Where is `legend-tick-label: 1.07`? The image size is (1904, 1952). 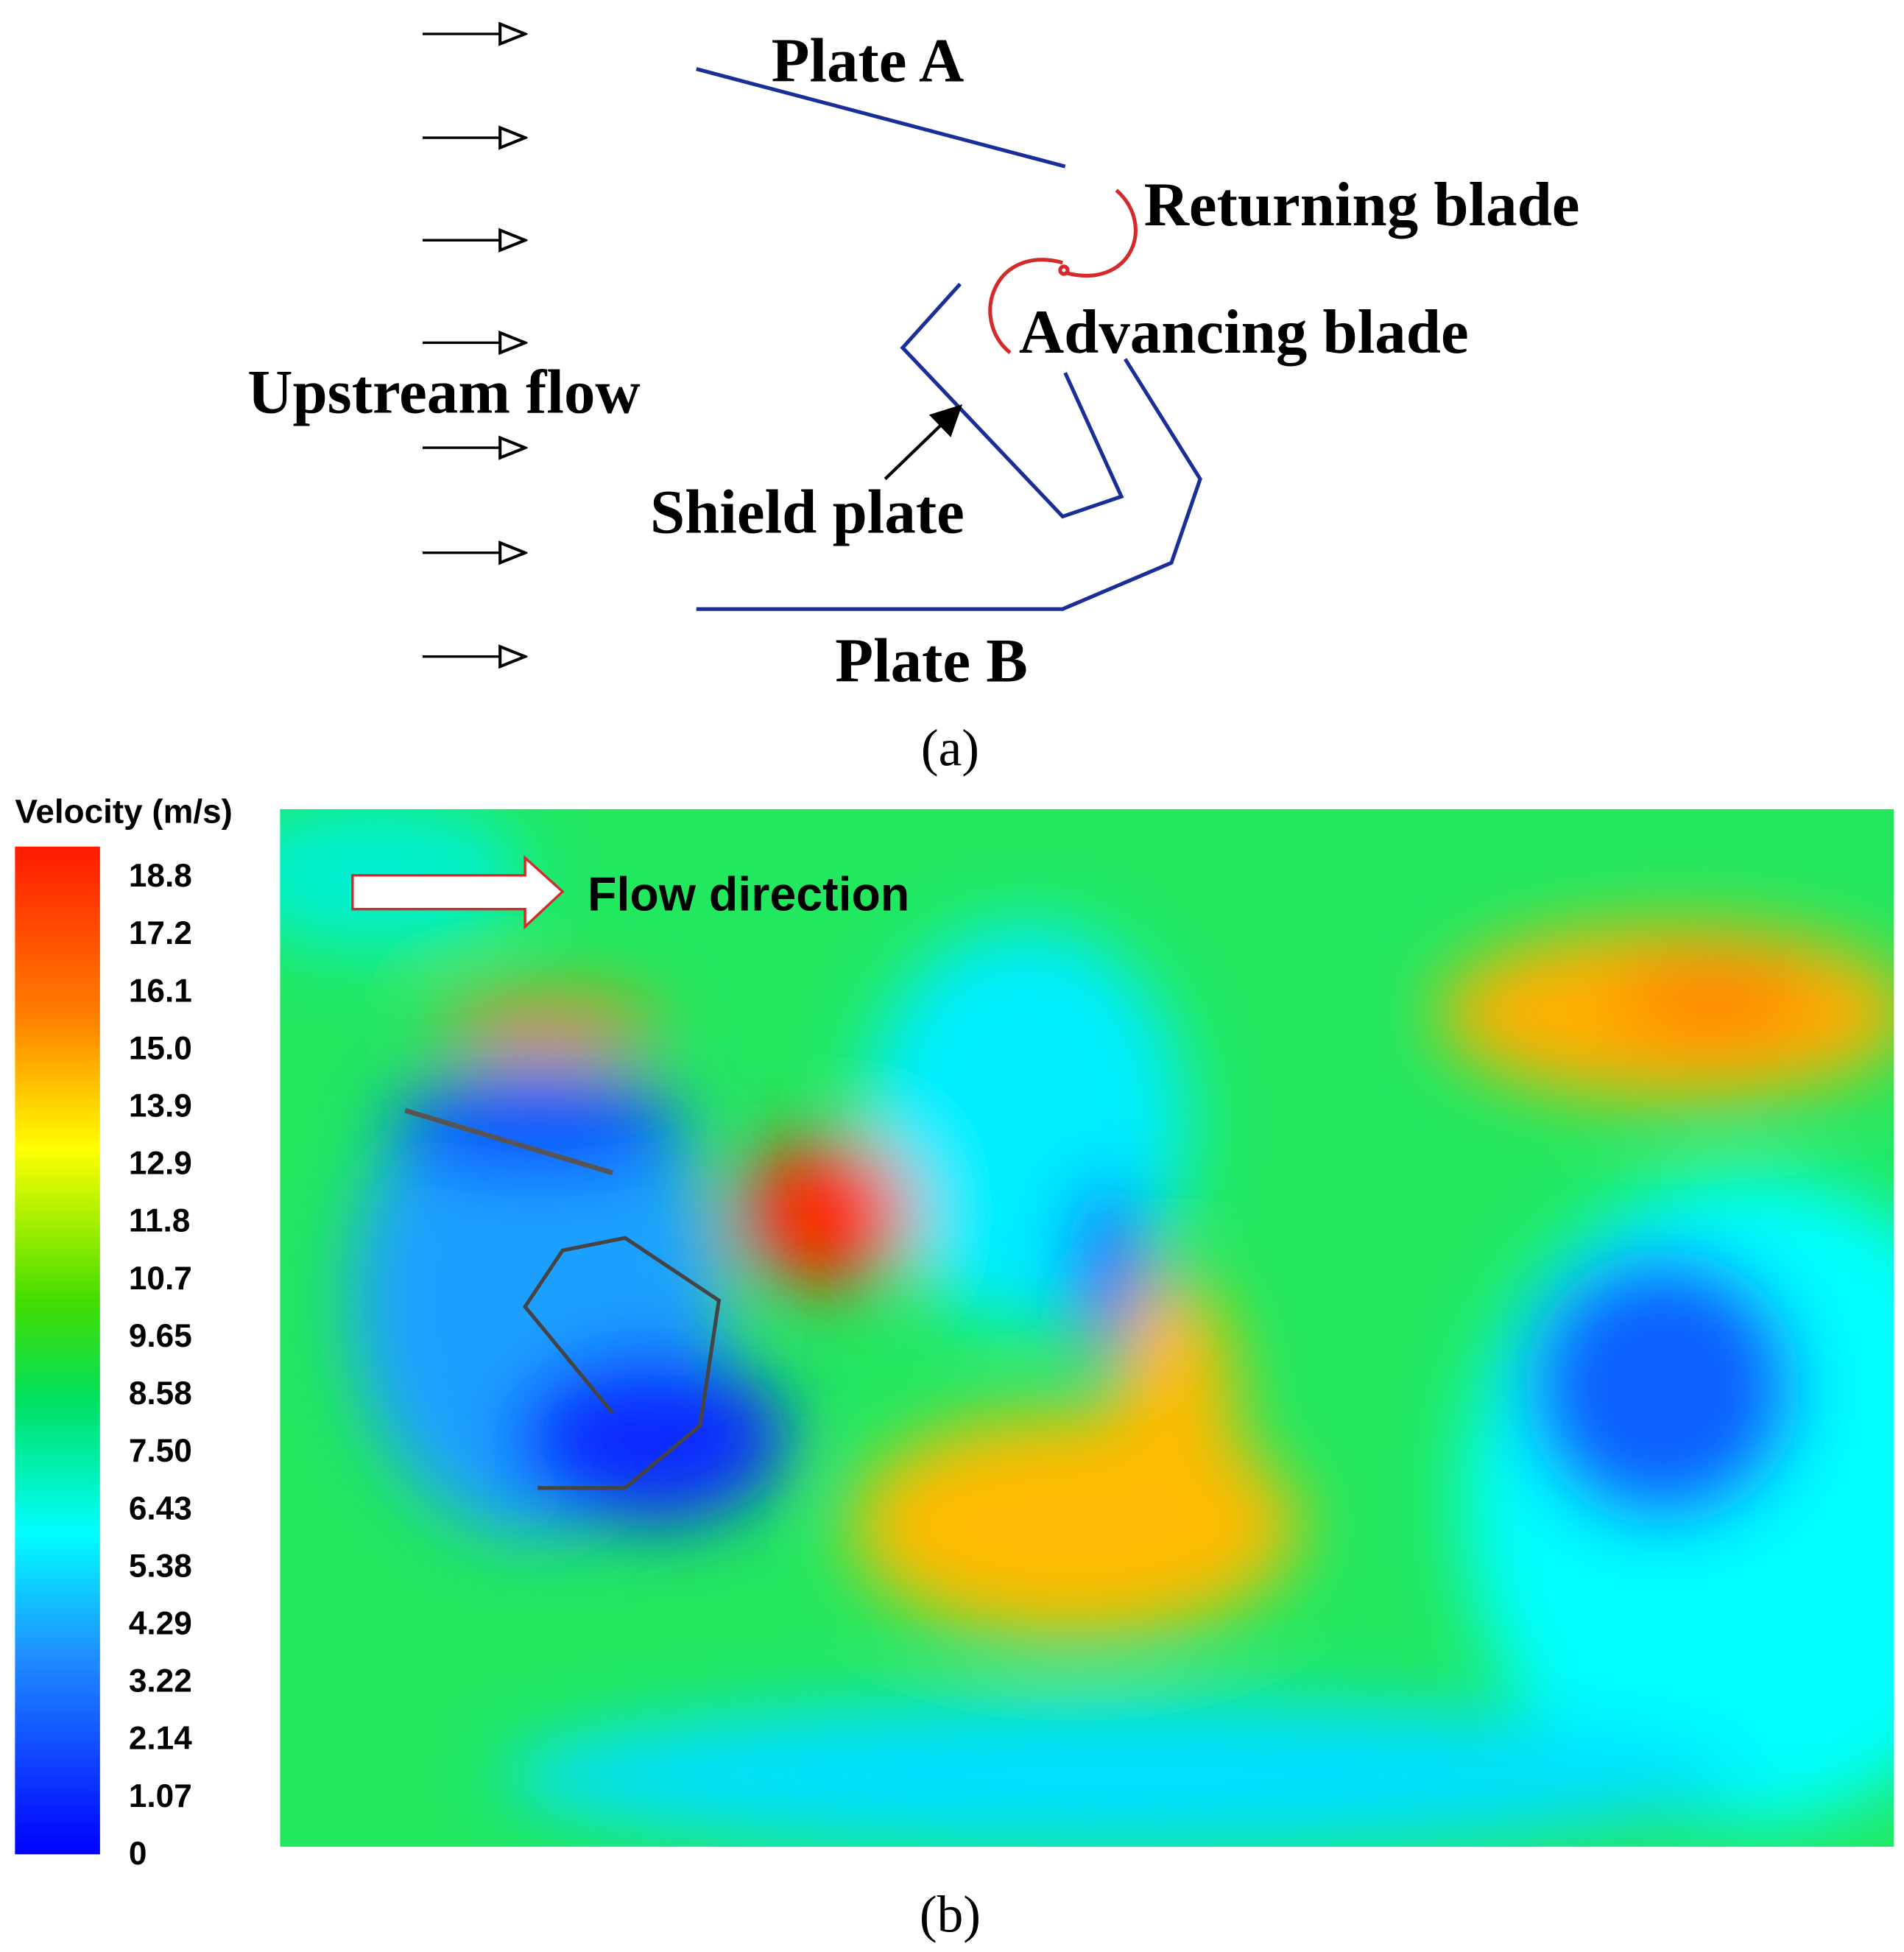
legend-tick-label: 1.07 is located at coordinates (161, 1796).